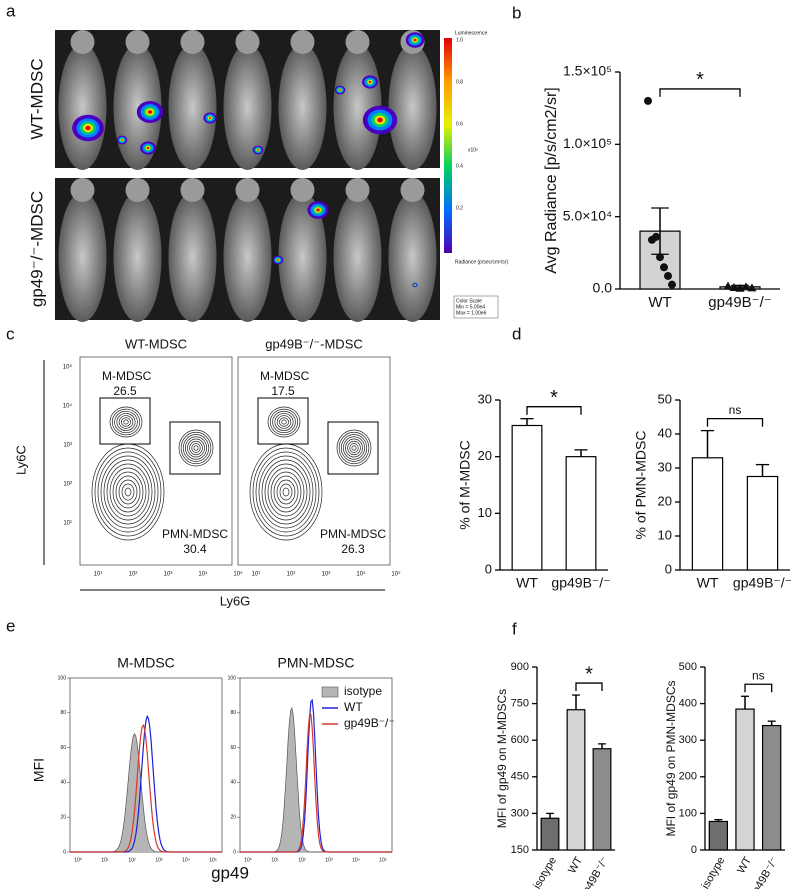 This screenshot has height=889, width=800. I want to click on y-label: Ly6C, so click(20, 460).